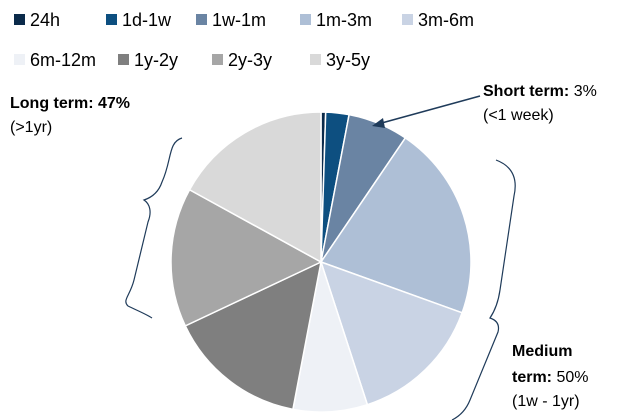  I want to click on legend-label: 2y-3y, so click(250, 60).